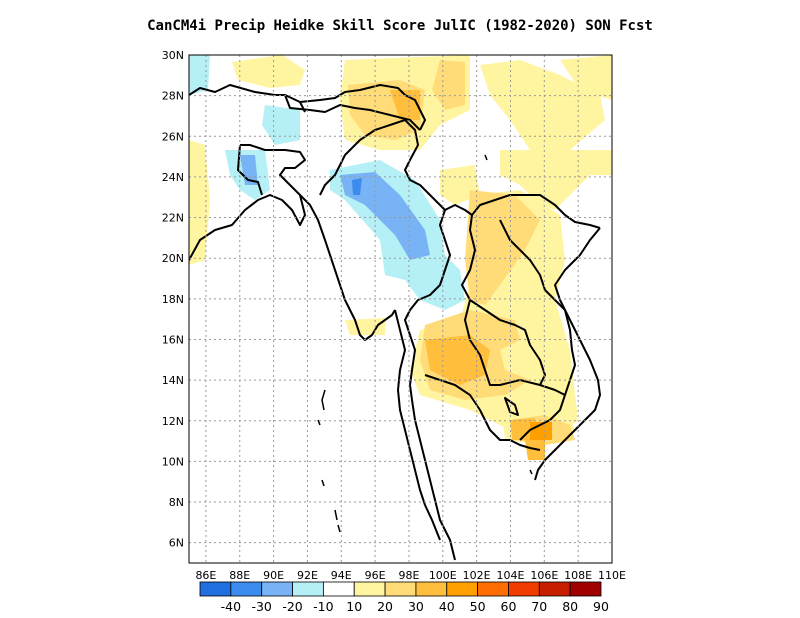 The image size is (800, 618). Describe the element at coordinates (176, 502) in the screenshot. I see `lat-label: 8N` at that location.